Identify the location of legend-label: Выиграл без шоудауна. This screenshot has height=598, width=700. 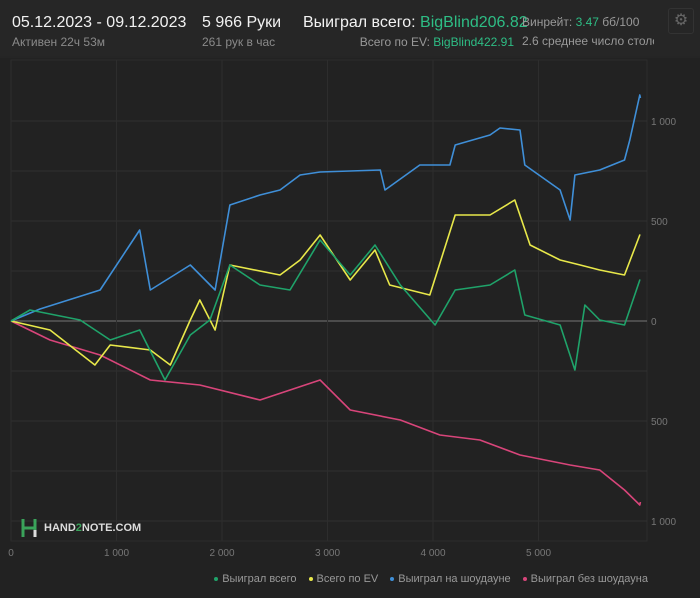
(589, 579).